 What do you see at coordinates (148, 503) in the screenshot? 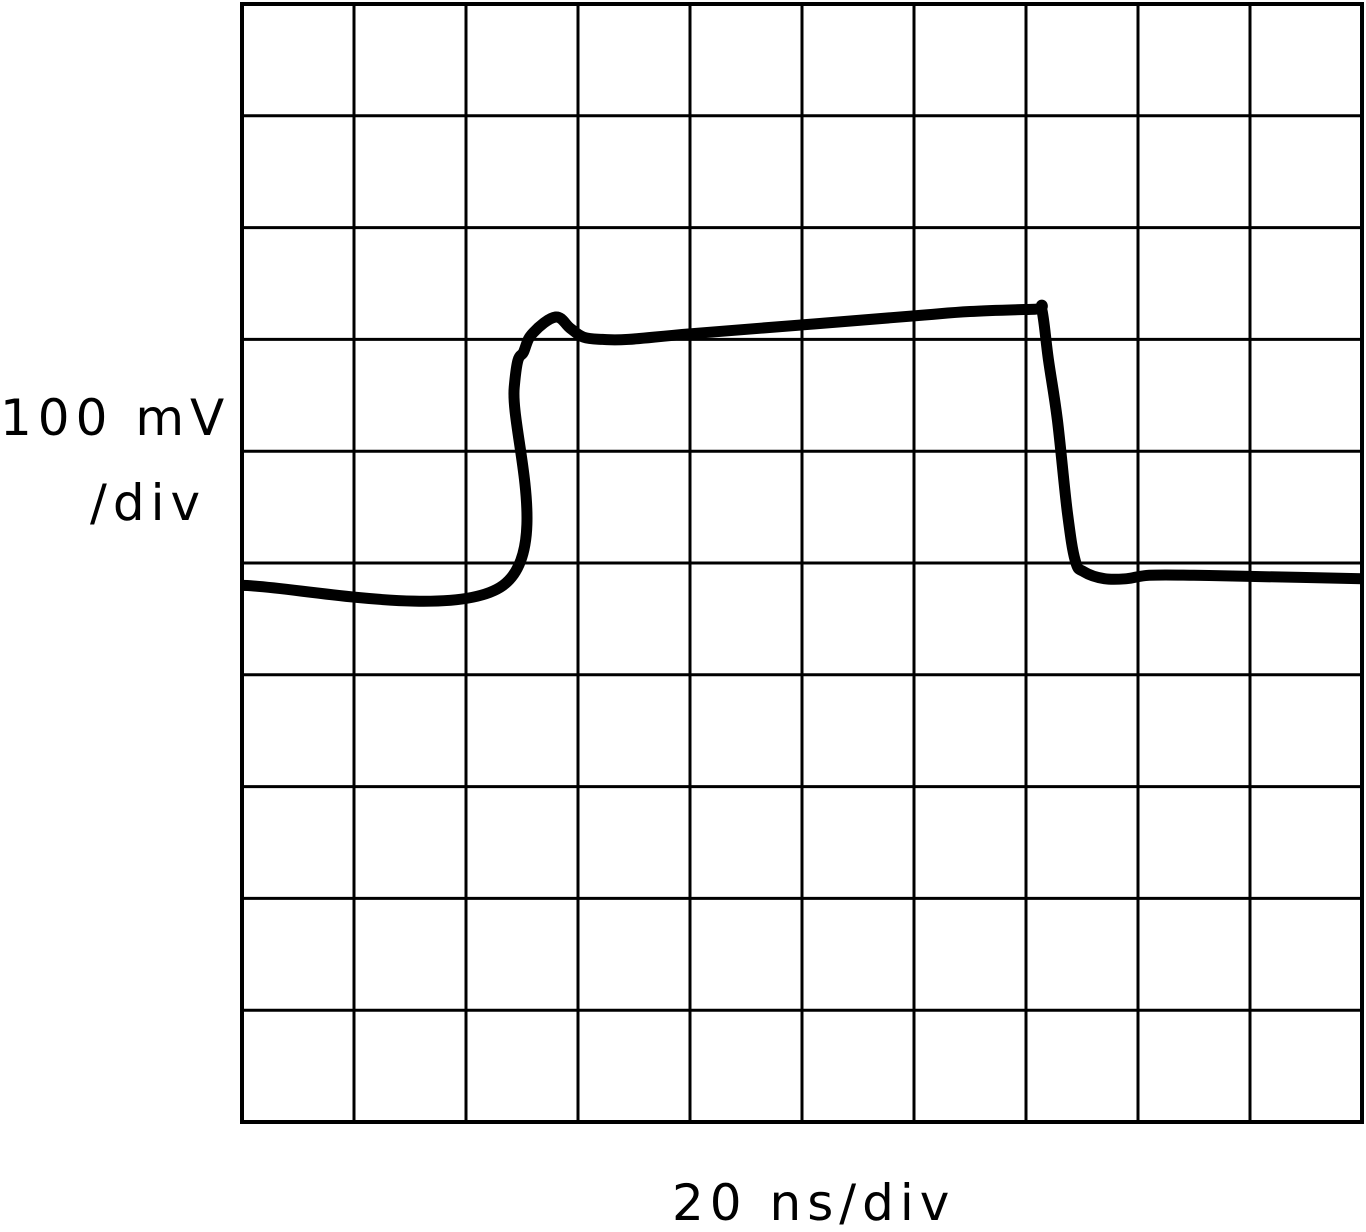
I see `y-axis-scale-unit-label: /div` at bounding box center [148, 503].